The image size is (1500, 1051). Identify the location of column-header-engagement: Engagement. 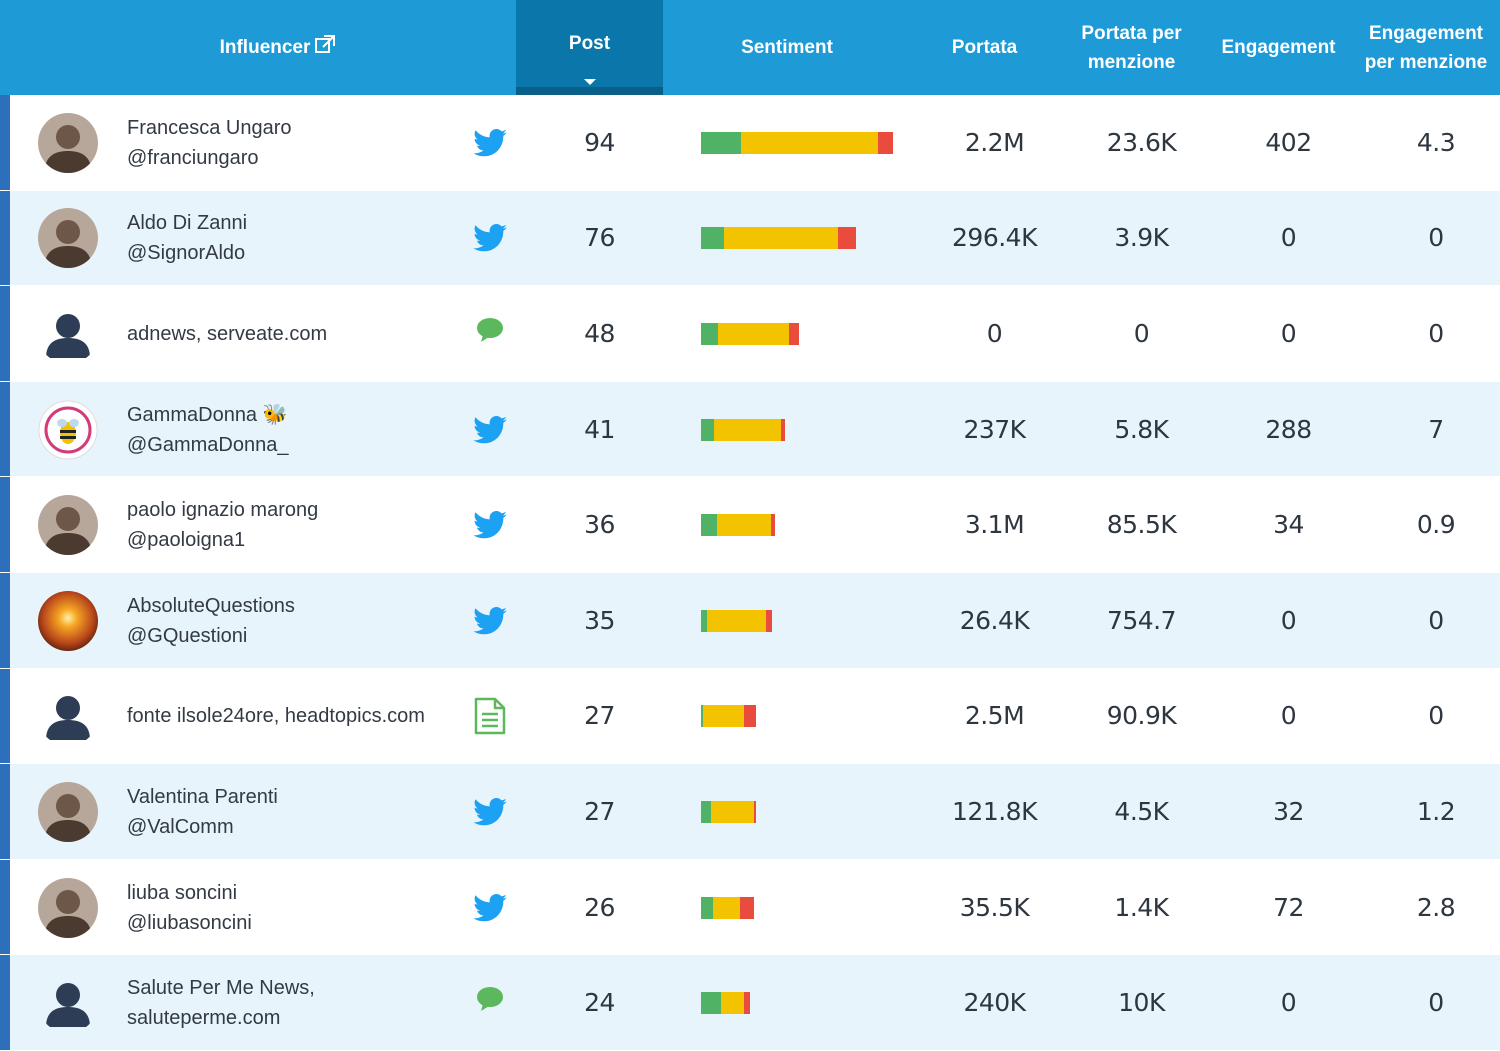
(1278, 47).